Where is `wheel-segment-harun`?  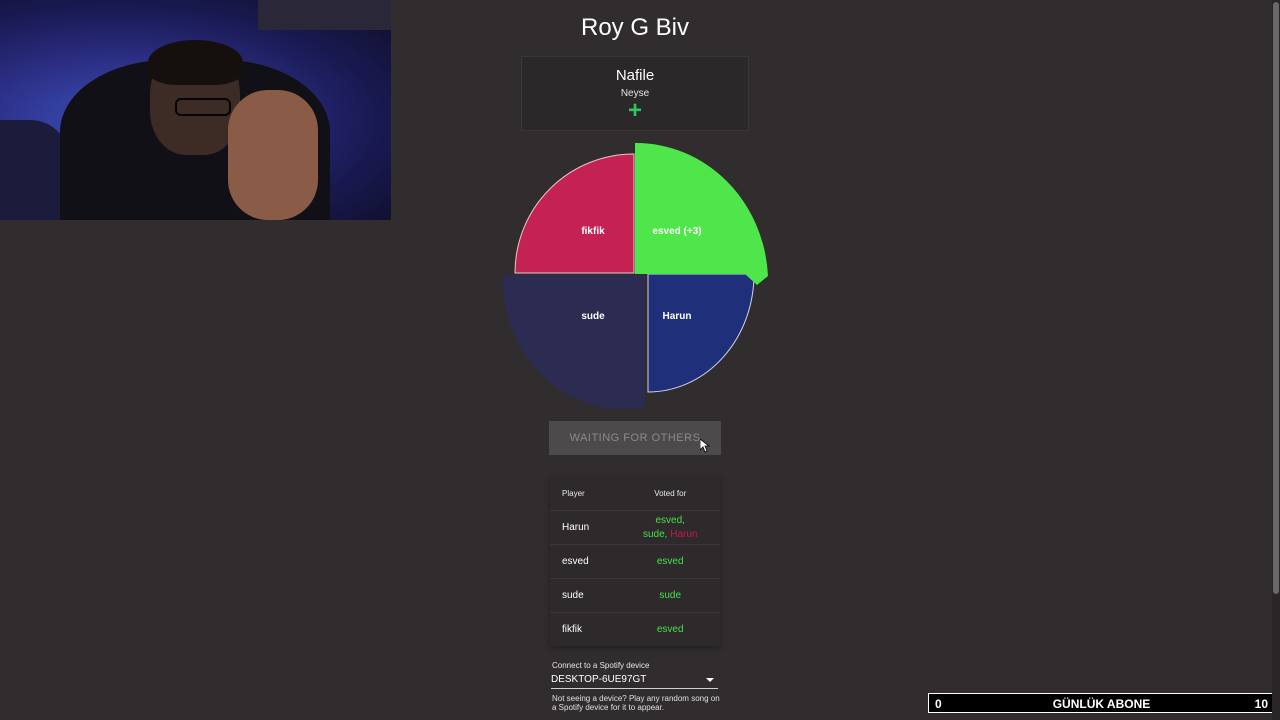
wheel-segment-harun is located at coordinates (701, 333).